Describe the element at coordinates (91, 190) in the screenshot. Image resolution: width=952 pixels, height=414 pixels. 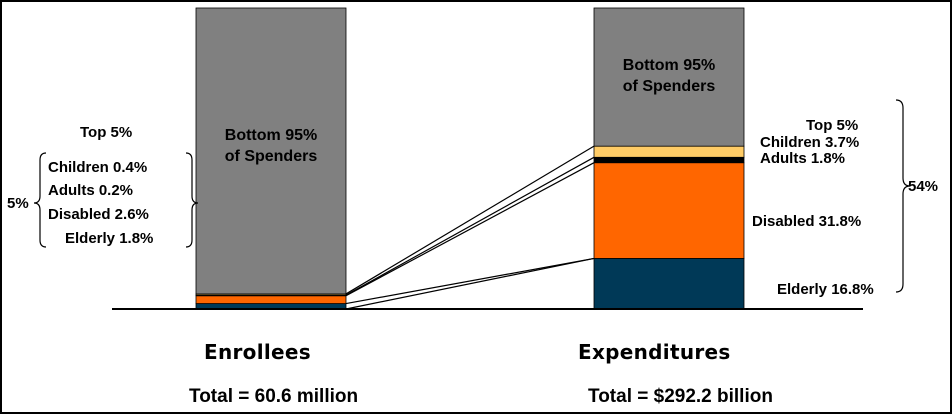
I see `left-adults-label: Adults 0.2%` at that location.